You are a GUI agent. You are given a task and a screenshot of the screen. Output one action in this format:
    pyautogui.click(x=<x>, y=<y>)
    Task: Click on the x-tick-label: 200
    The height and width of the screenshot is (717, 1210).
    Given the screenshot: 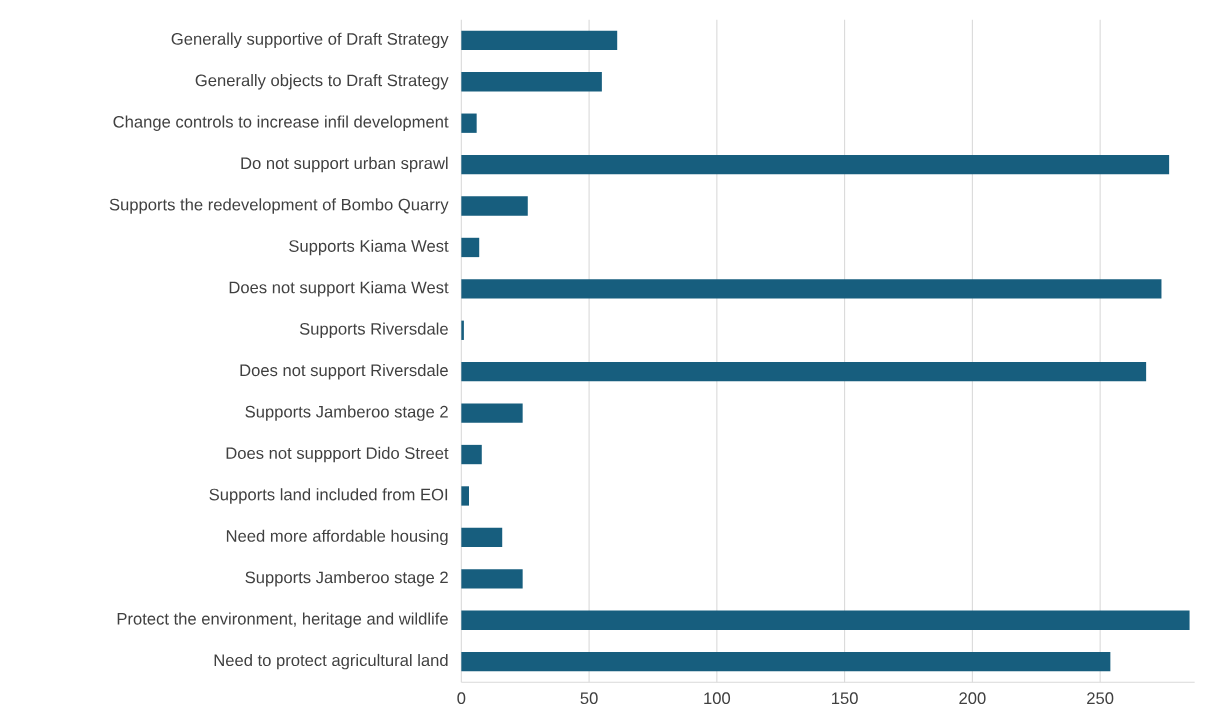 What is the action you would take?
    pyautogui.click(x=972, y=698)
    